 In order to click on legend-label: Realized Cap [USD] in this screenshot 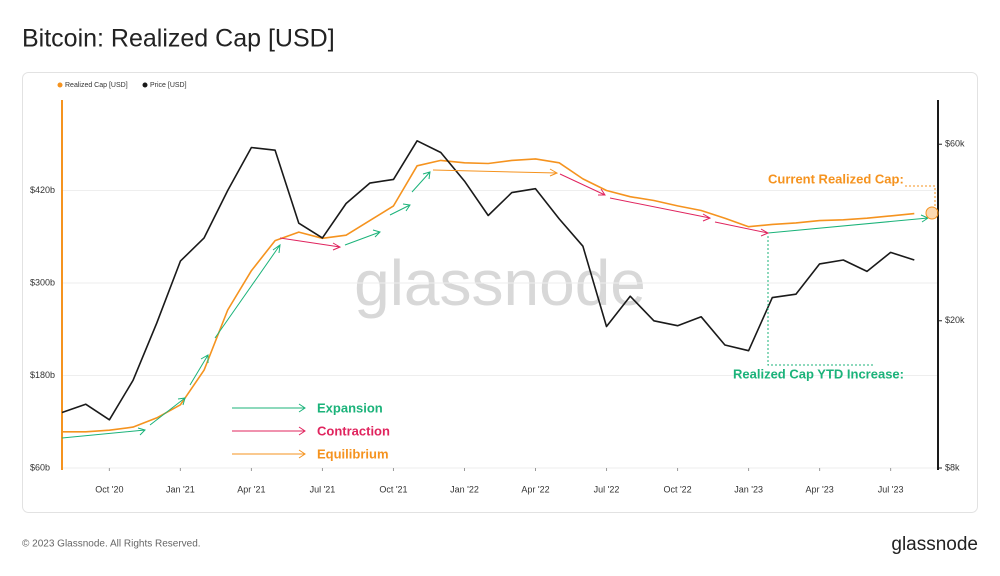, I will do `click(96, 85)`.